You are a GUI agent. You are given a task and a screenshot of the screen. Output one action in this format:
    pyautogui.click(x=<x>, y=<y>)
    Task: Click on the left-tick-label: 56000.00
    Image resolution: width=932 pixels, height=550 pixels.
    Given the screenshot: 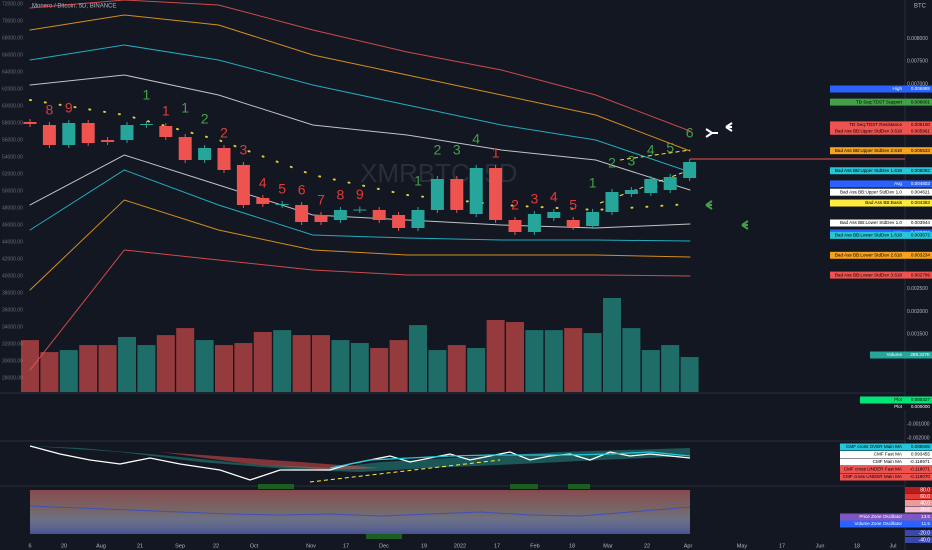 What is the action you would take?
    pyautogui.click(x=12, y=140)
    